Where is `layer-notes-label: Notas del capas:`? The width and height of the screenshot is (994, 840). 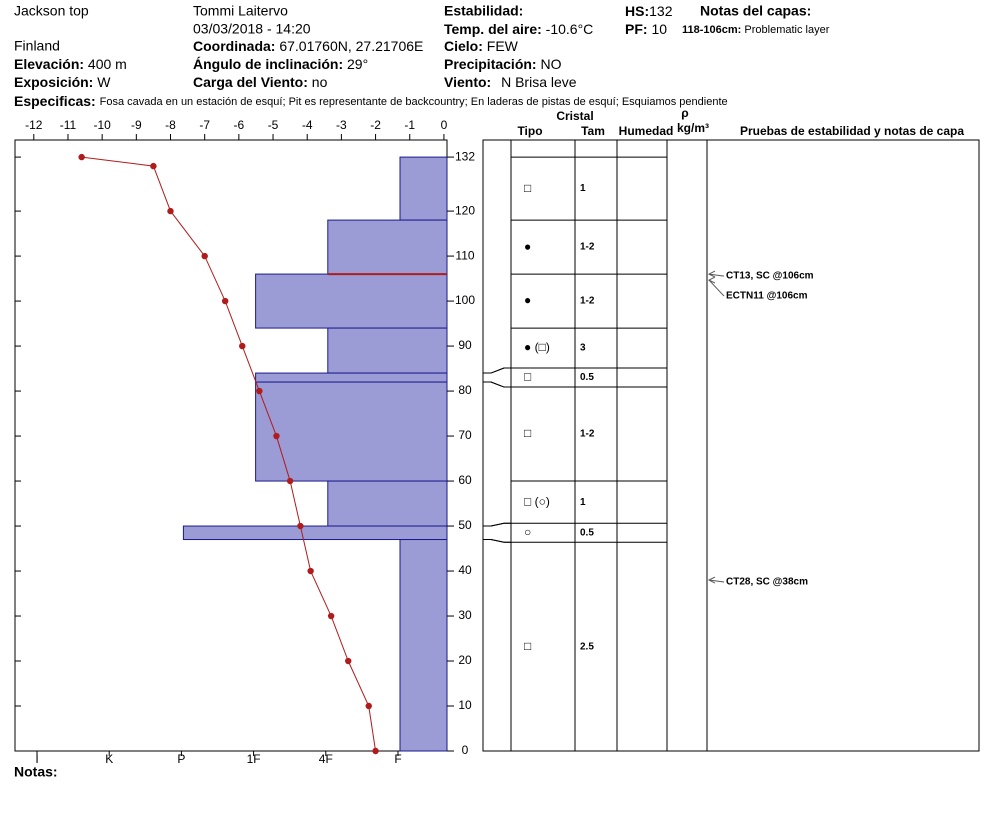
layer-notes-label: Notas del capas: is located at coordinates (755, 11).